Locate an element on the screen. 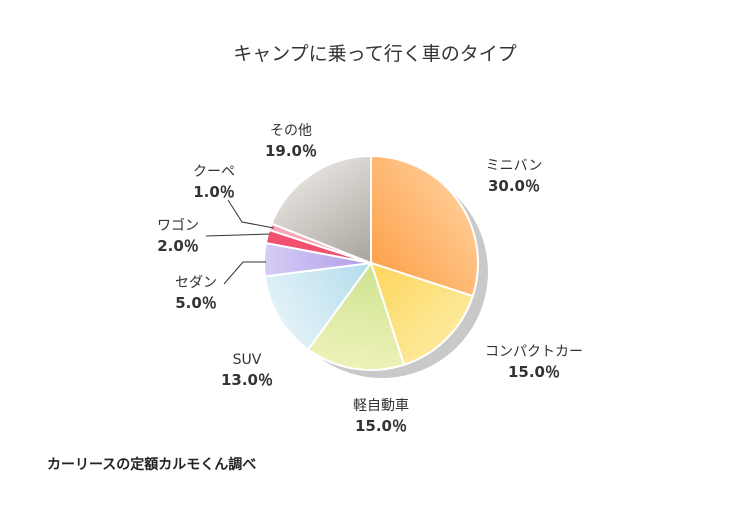 The image size is (750, 520). slice-label-6: ワゴン is located at coordinates (178, 225).